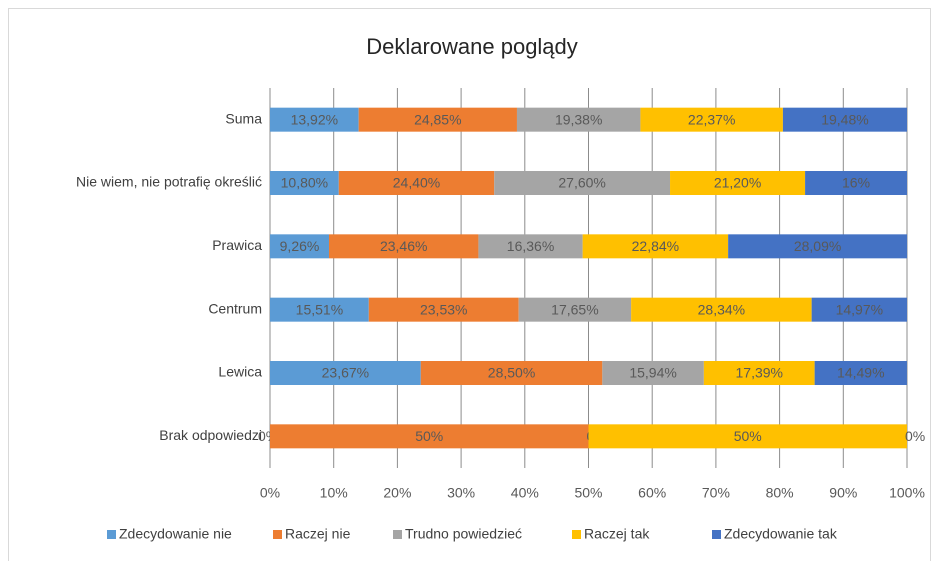  What do you see at coordinates (243, 118) in the screenshot?
I see `y-tick-label: Suma` at bounding box center [243, 118].